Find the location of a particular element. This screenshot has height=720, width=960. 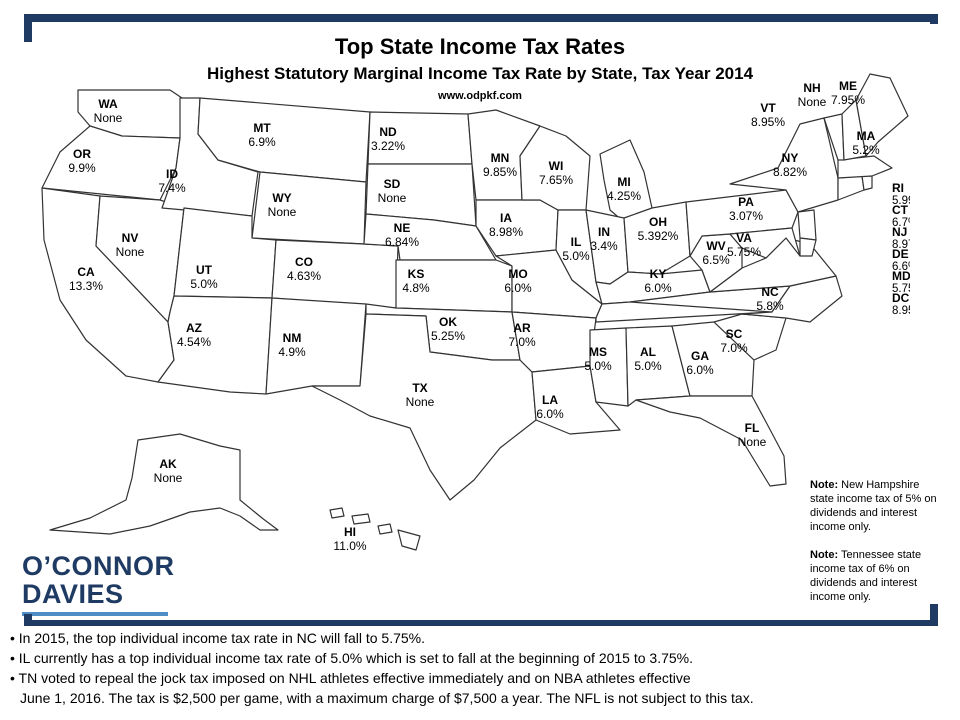

label-tx-rate: None is located at coordinates (420, 402).